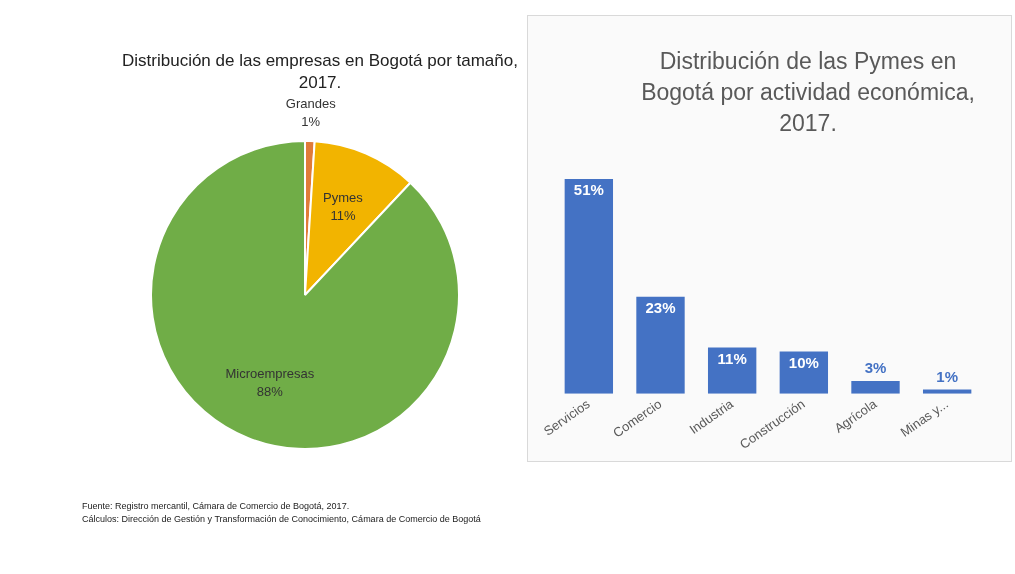 Image resolution: width=1015 pixels, height=574 pixels. What do you see at coordinates (588, 190) in the screenshot?
I see `data-label: 51%` at bounding box center [588, 190].